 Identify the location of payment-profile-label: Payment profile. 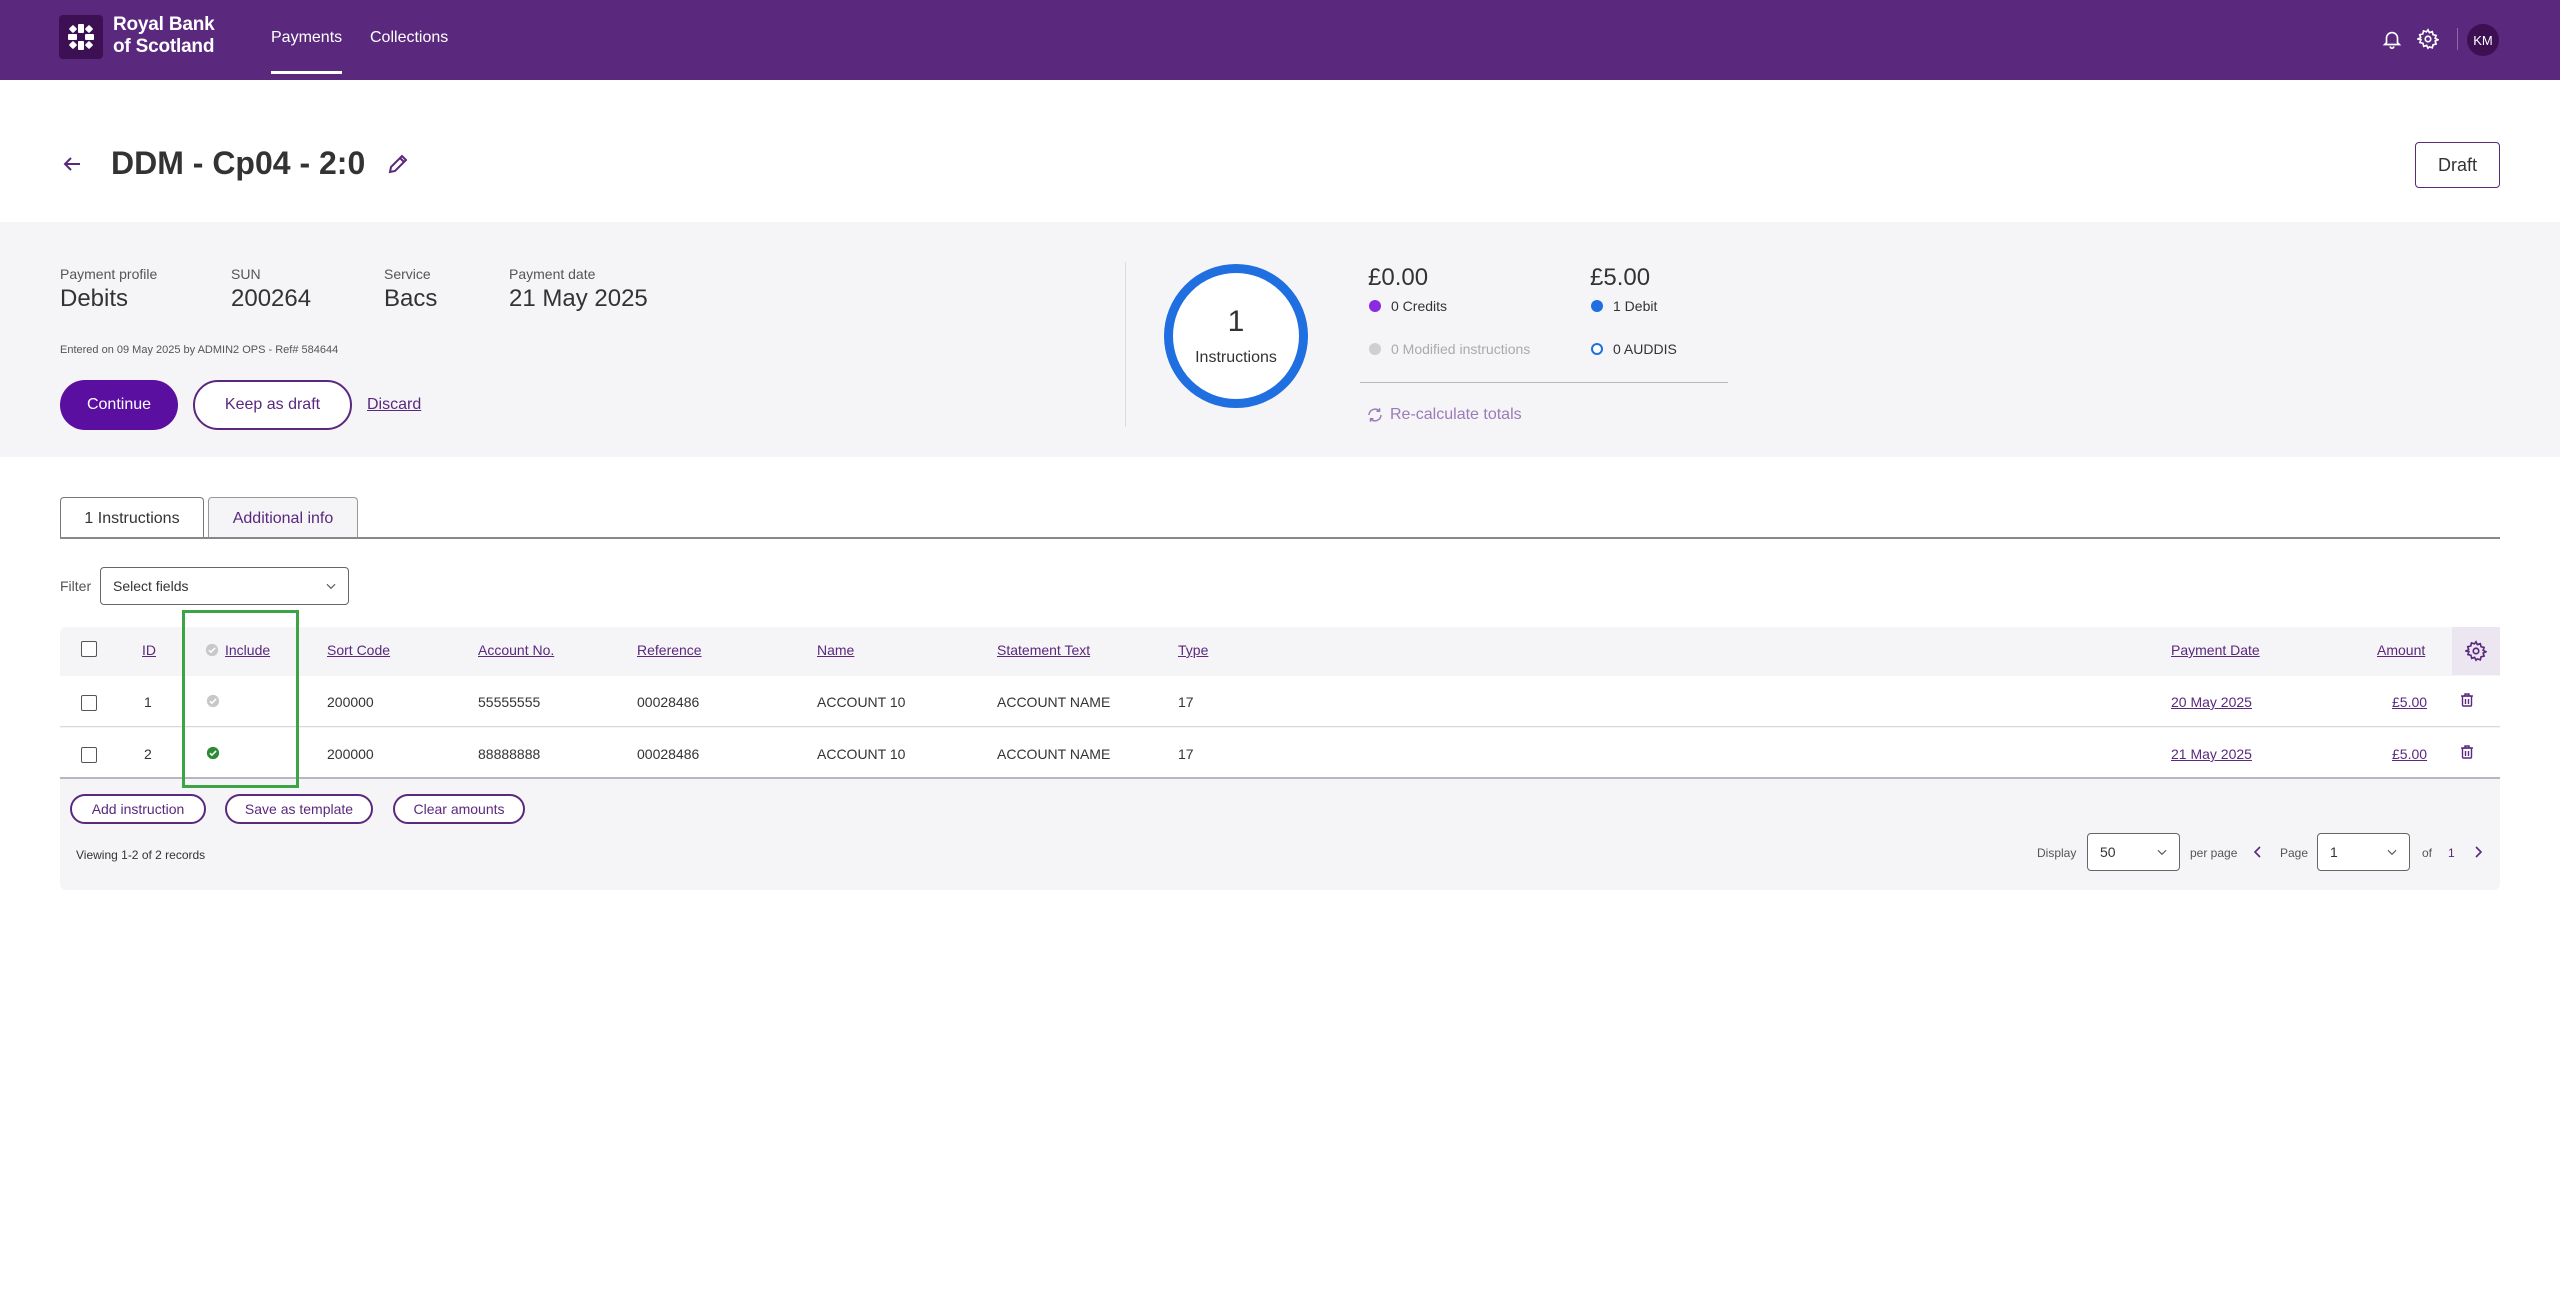
(109, 274).